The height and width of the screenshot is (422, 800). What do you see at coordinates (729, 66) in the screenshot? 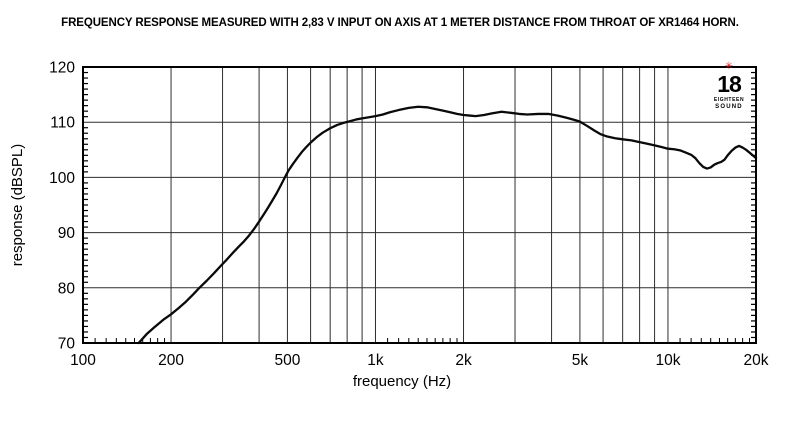
I see `star-icon: ✳` at bounding box center [729, 66].